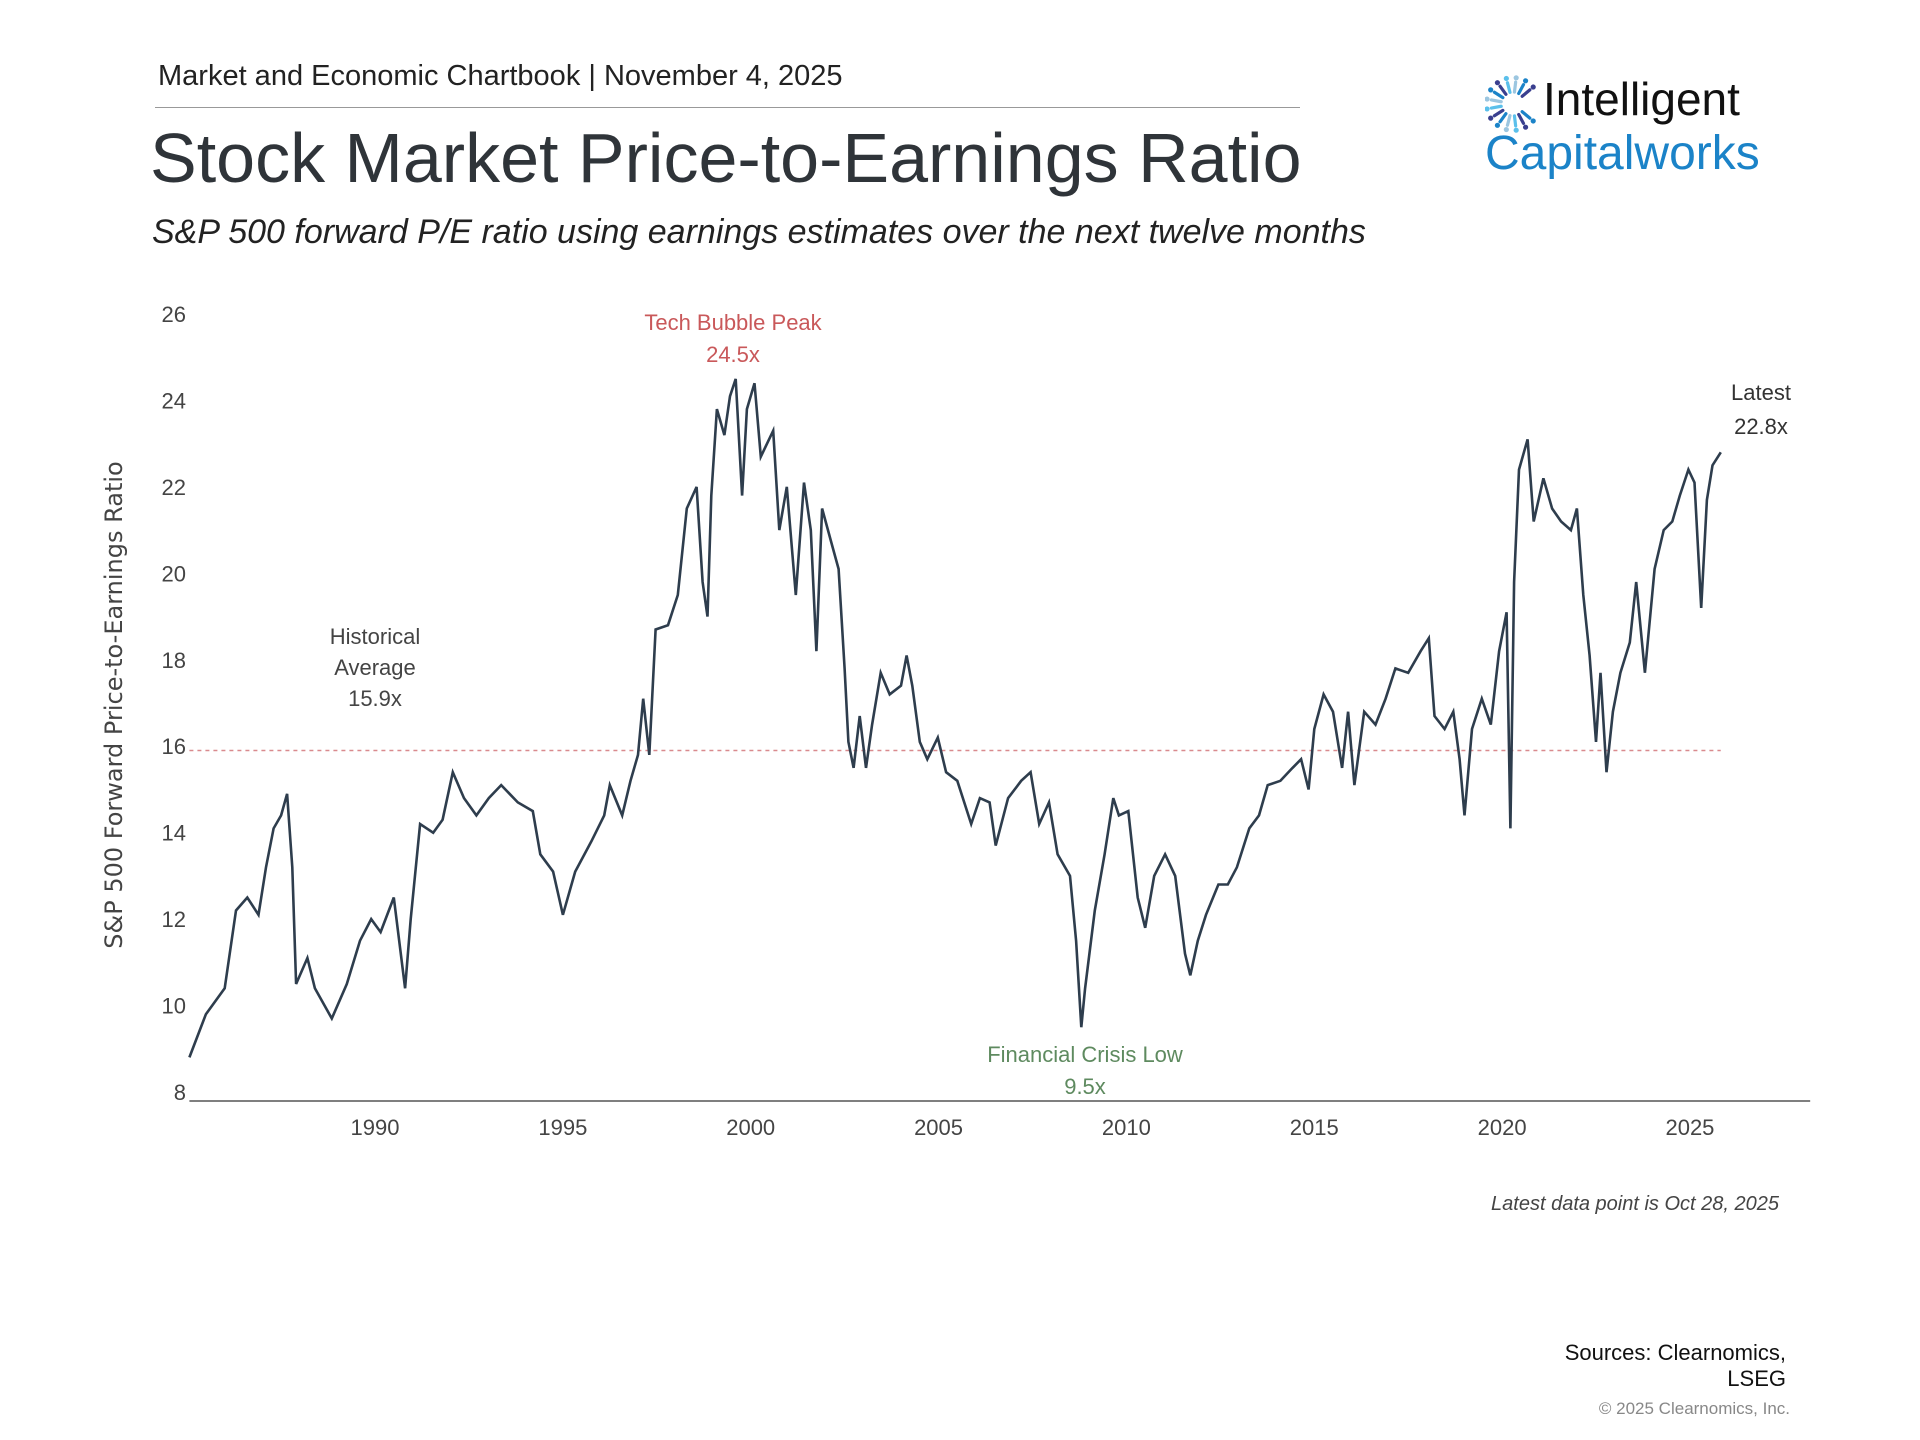  I want to click on annotation-latest: 22.8x, so click(1761, 426).